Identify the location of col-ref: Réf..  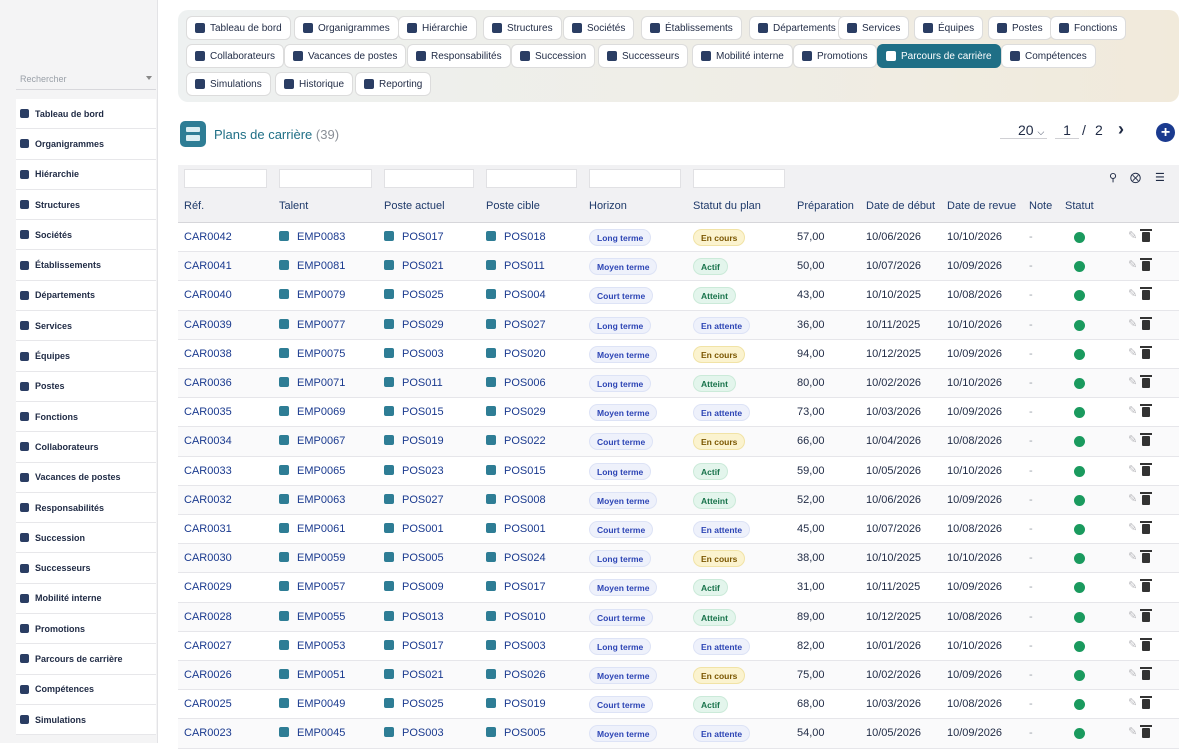
(194, 206).